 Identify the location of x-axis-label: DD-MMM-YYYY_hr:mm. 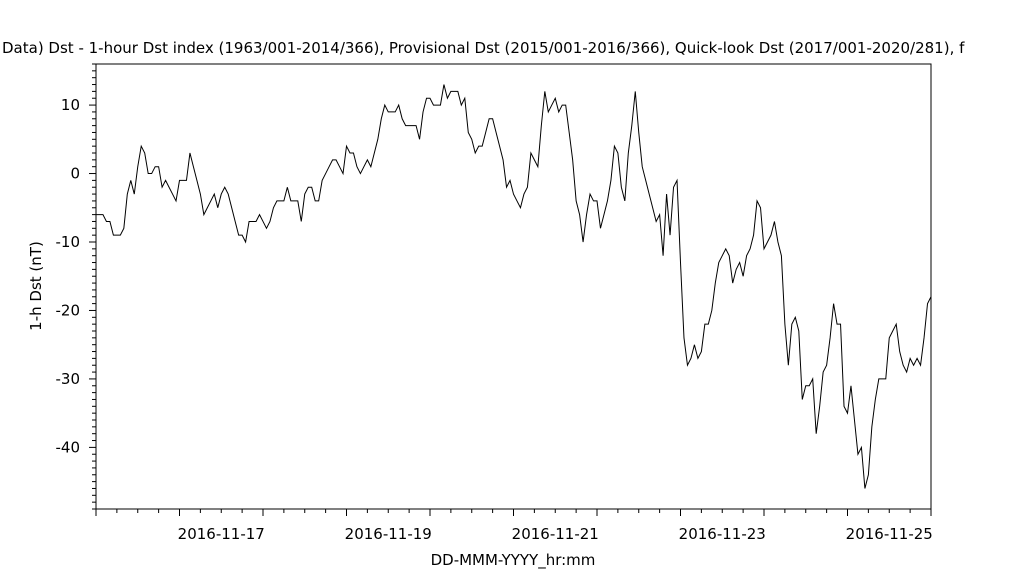
(513, 560).